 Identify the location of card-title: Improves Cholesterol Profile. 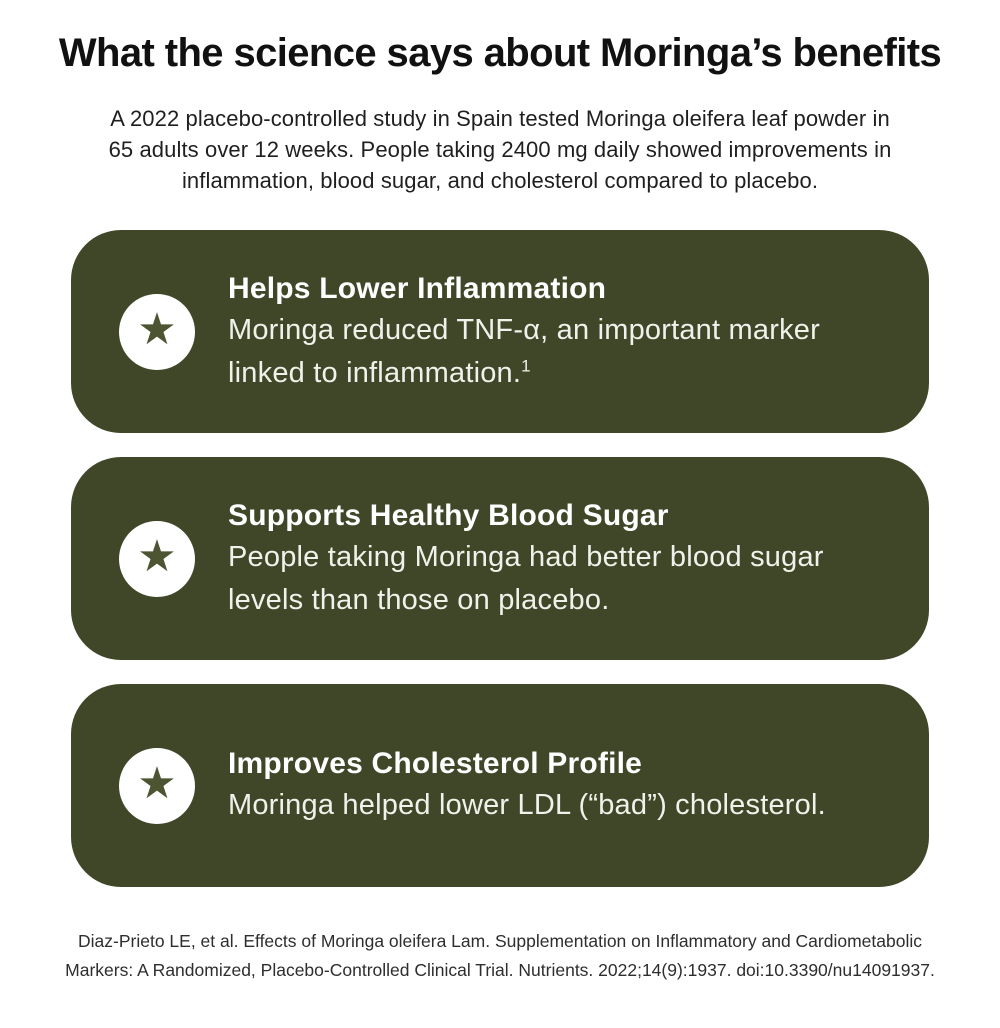
(435, 763).